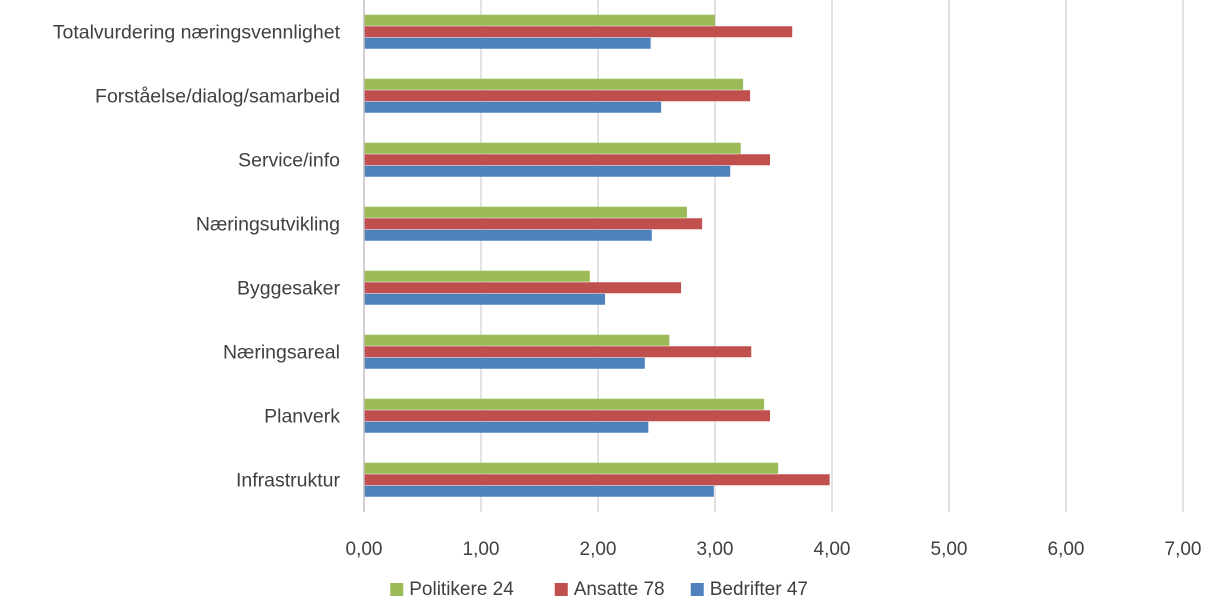 The width and height of the screenshot is (1215, 615). Describe the element at coordinates (554, 84) in the screenshot. I see `bar-politikere-24-forstaelse-dialog-samarbeid` at that location.